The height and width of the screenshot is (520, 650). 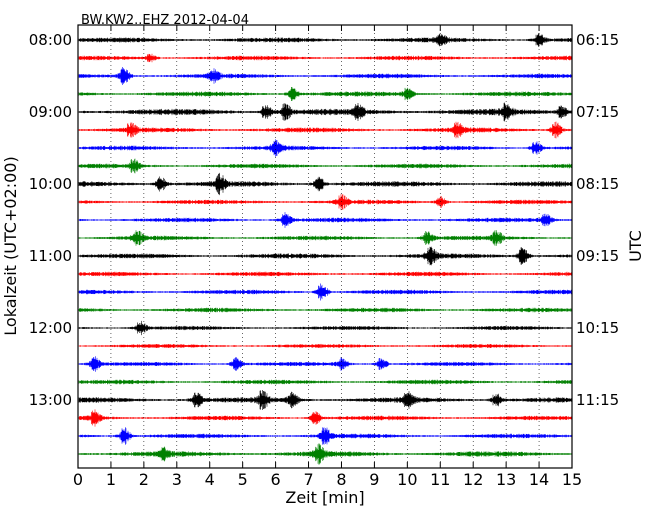 What do you see at coordinates (10, 245) in the screenshot?
I see `y-axis-label-left: Lokalzeit (UTC+02:00)` at bounding box center [10, 245].